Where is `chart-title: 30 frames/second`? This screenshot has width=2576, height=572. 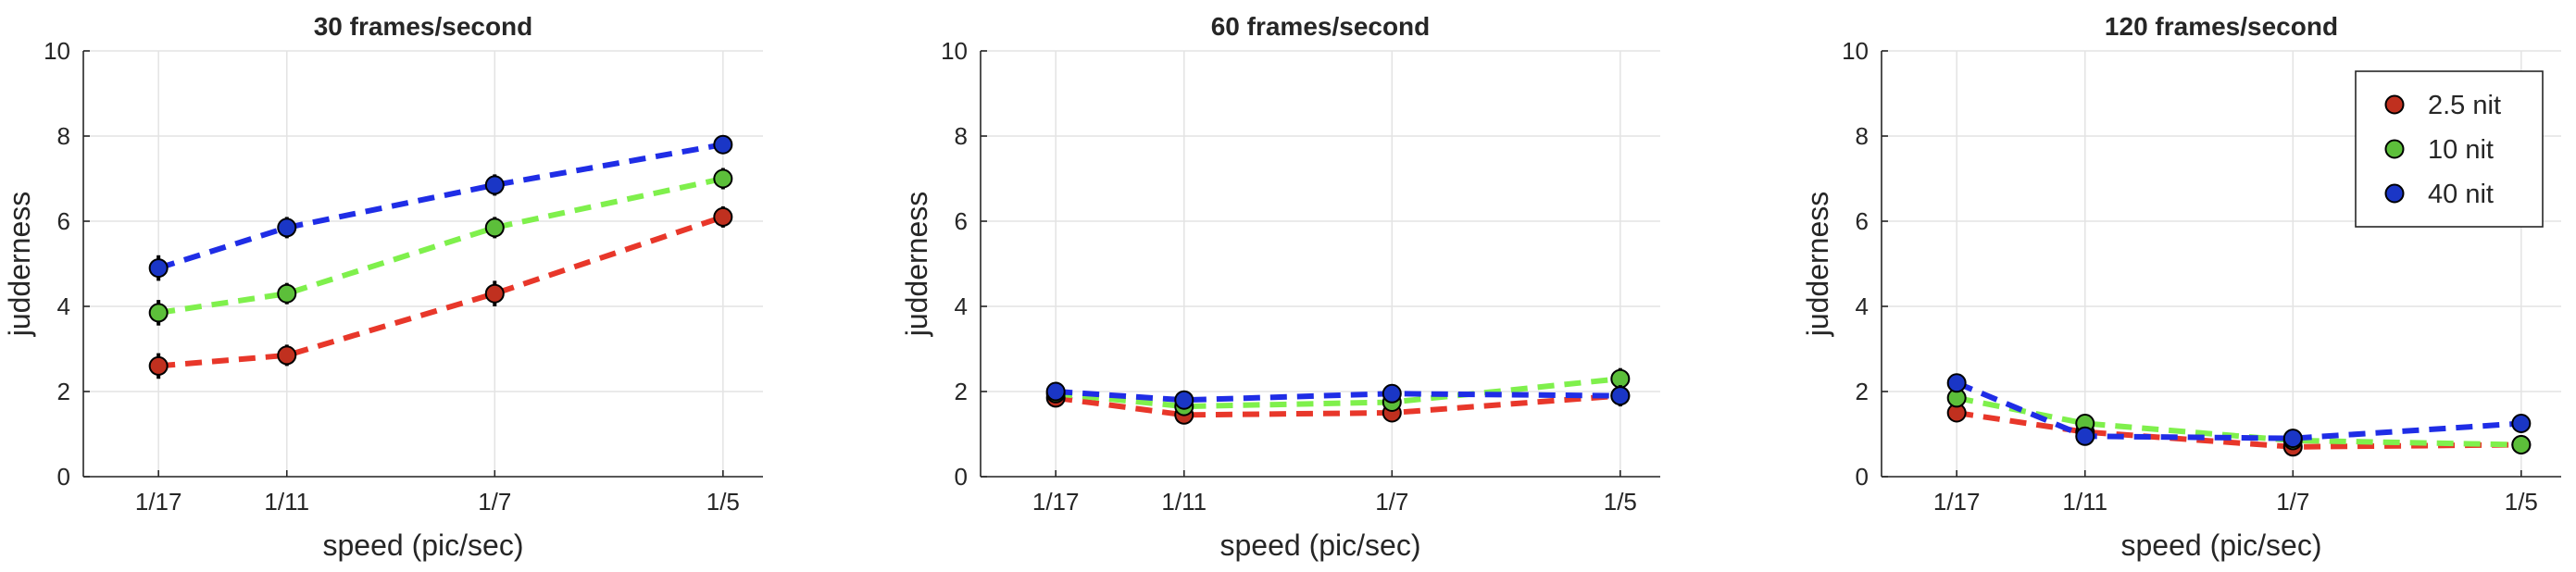 chart-title: 30 frames/second is located at coordinates (424, 26).